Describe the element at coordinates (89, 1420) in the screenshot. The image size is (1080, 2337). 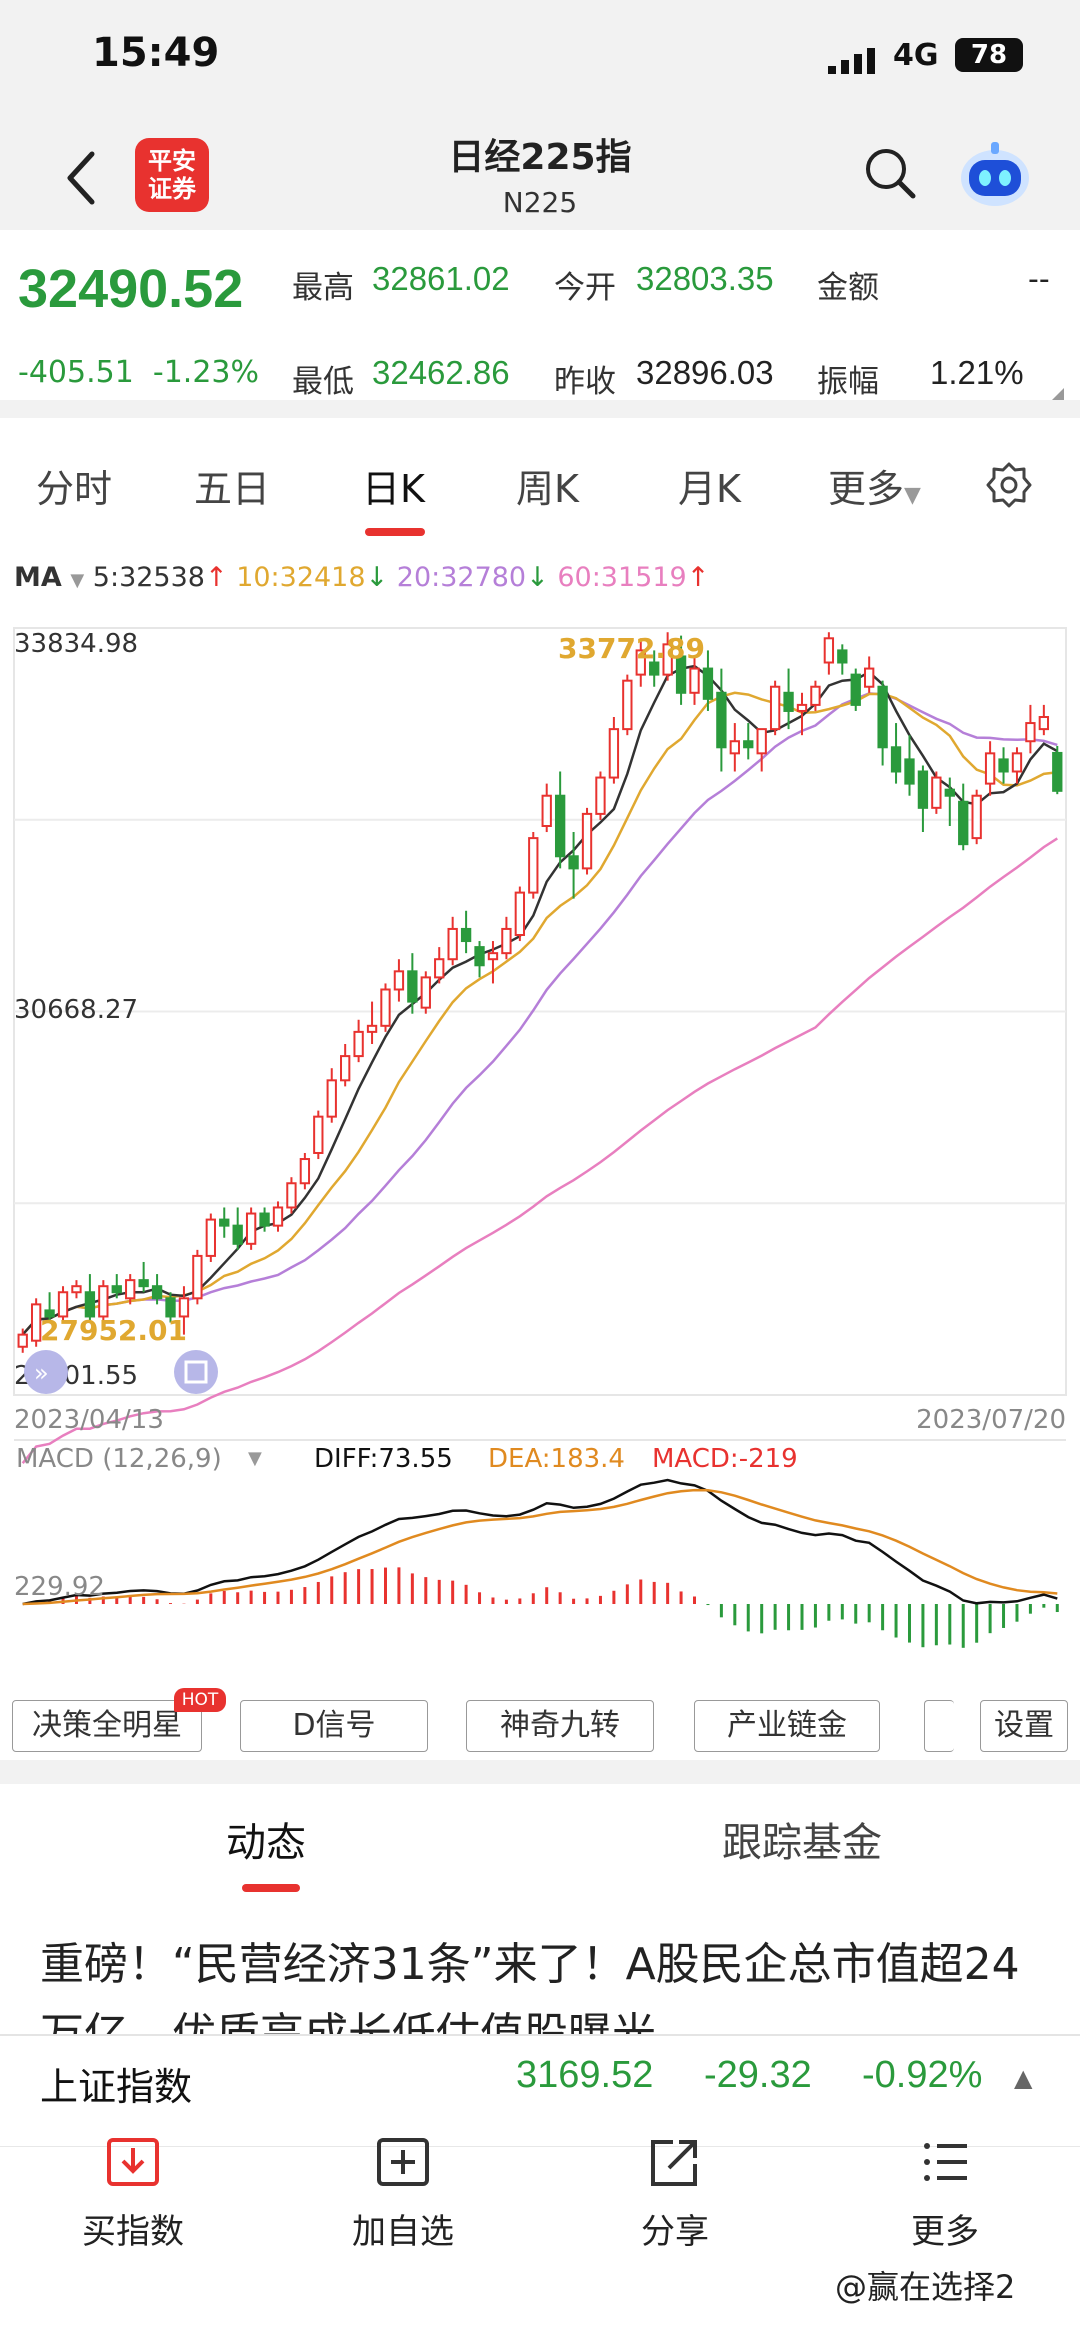
I see `start-date: 2023/04/13` at that location.